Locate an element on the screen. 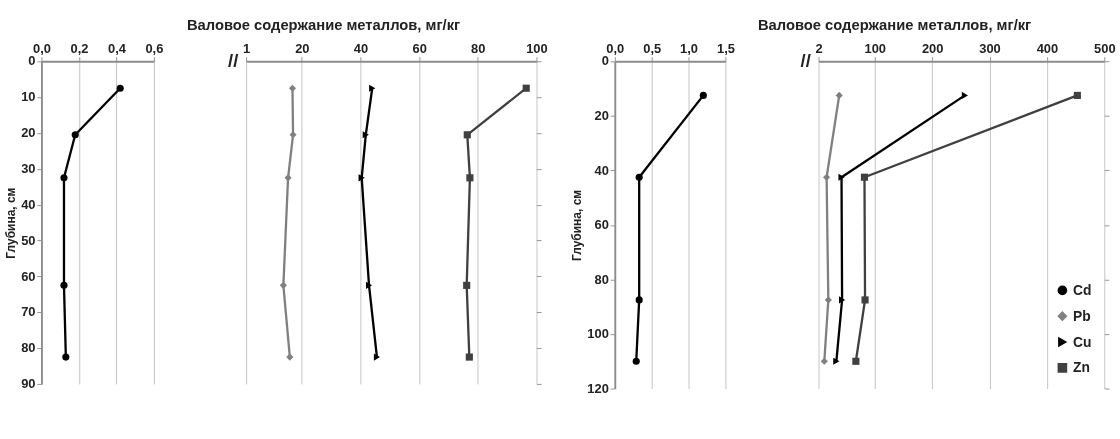  x-tick-label: 1 is located at coordinates (247, 48).